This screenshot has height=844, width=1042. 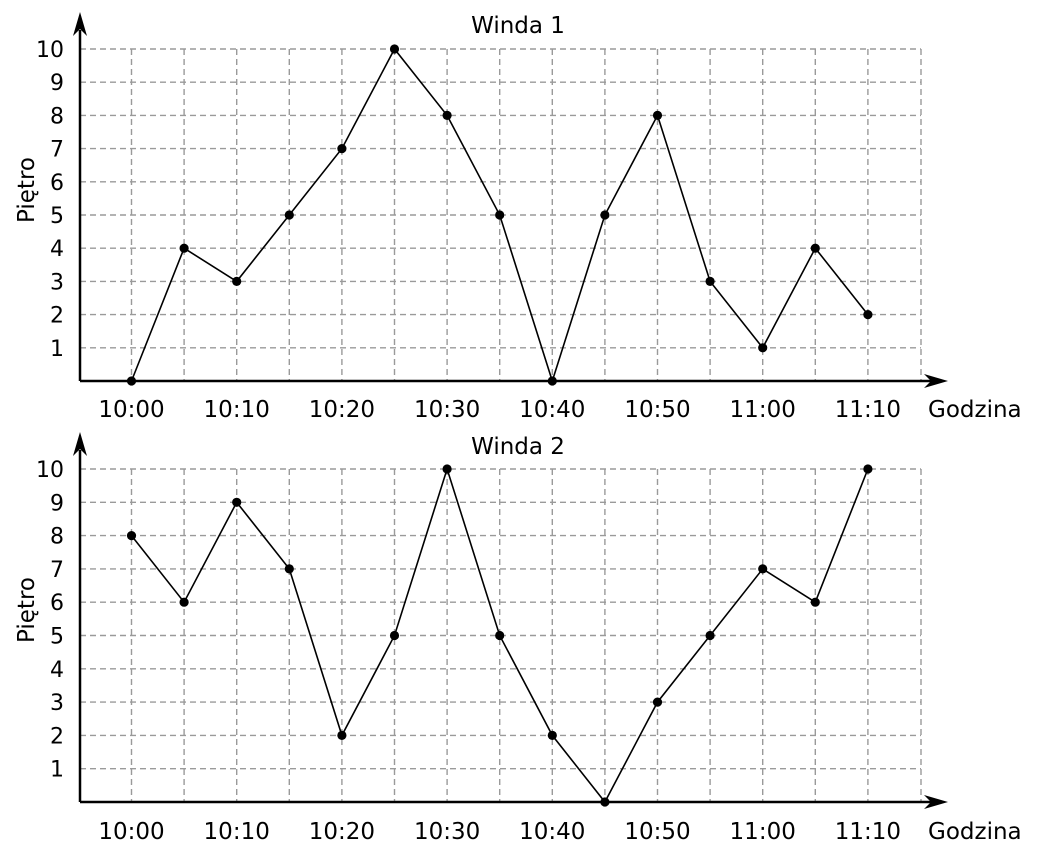 What do you see at coordinates (518, 447) in the screenshot?
I see `chart-title: Winda 2` at bounding box center [518, 447].